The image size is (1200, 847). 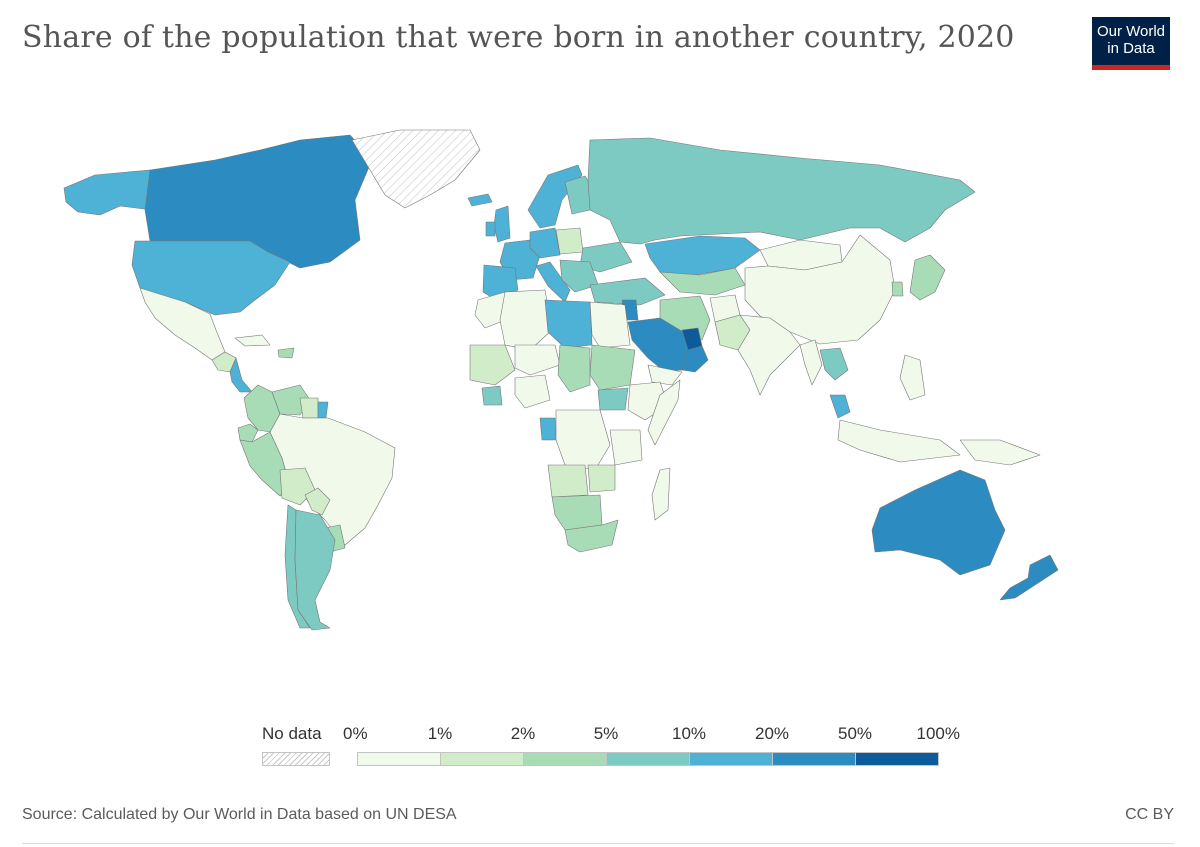 What do you see at coordinates (309, 408) in the screenshot?
I see `country-guyana-suriname` at bounding box center [309, 408].